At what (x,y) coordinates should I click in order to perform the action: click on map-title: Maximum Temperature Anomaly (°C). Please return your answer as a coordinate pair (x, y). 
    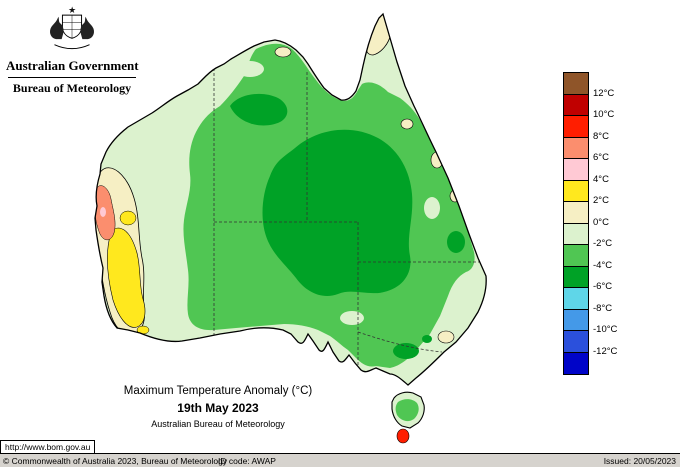
    Looking at the image, I should click on (218, 391).